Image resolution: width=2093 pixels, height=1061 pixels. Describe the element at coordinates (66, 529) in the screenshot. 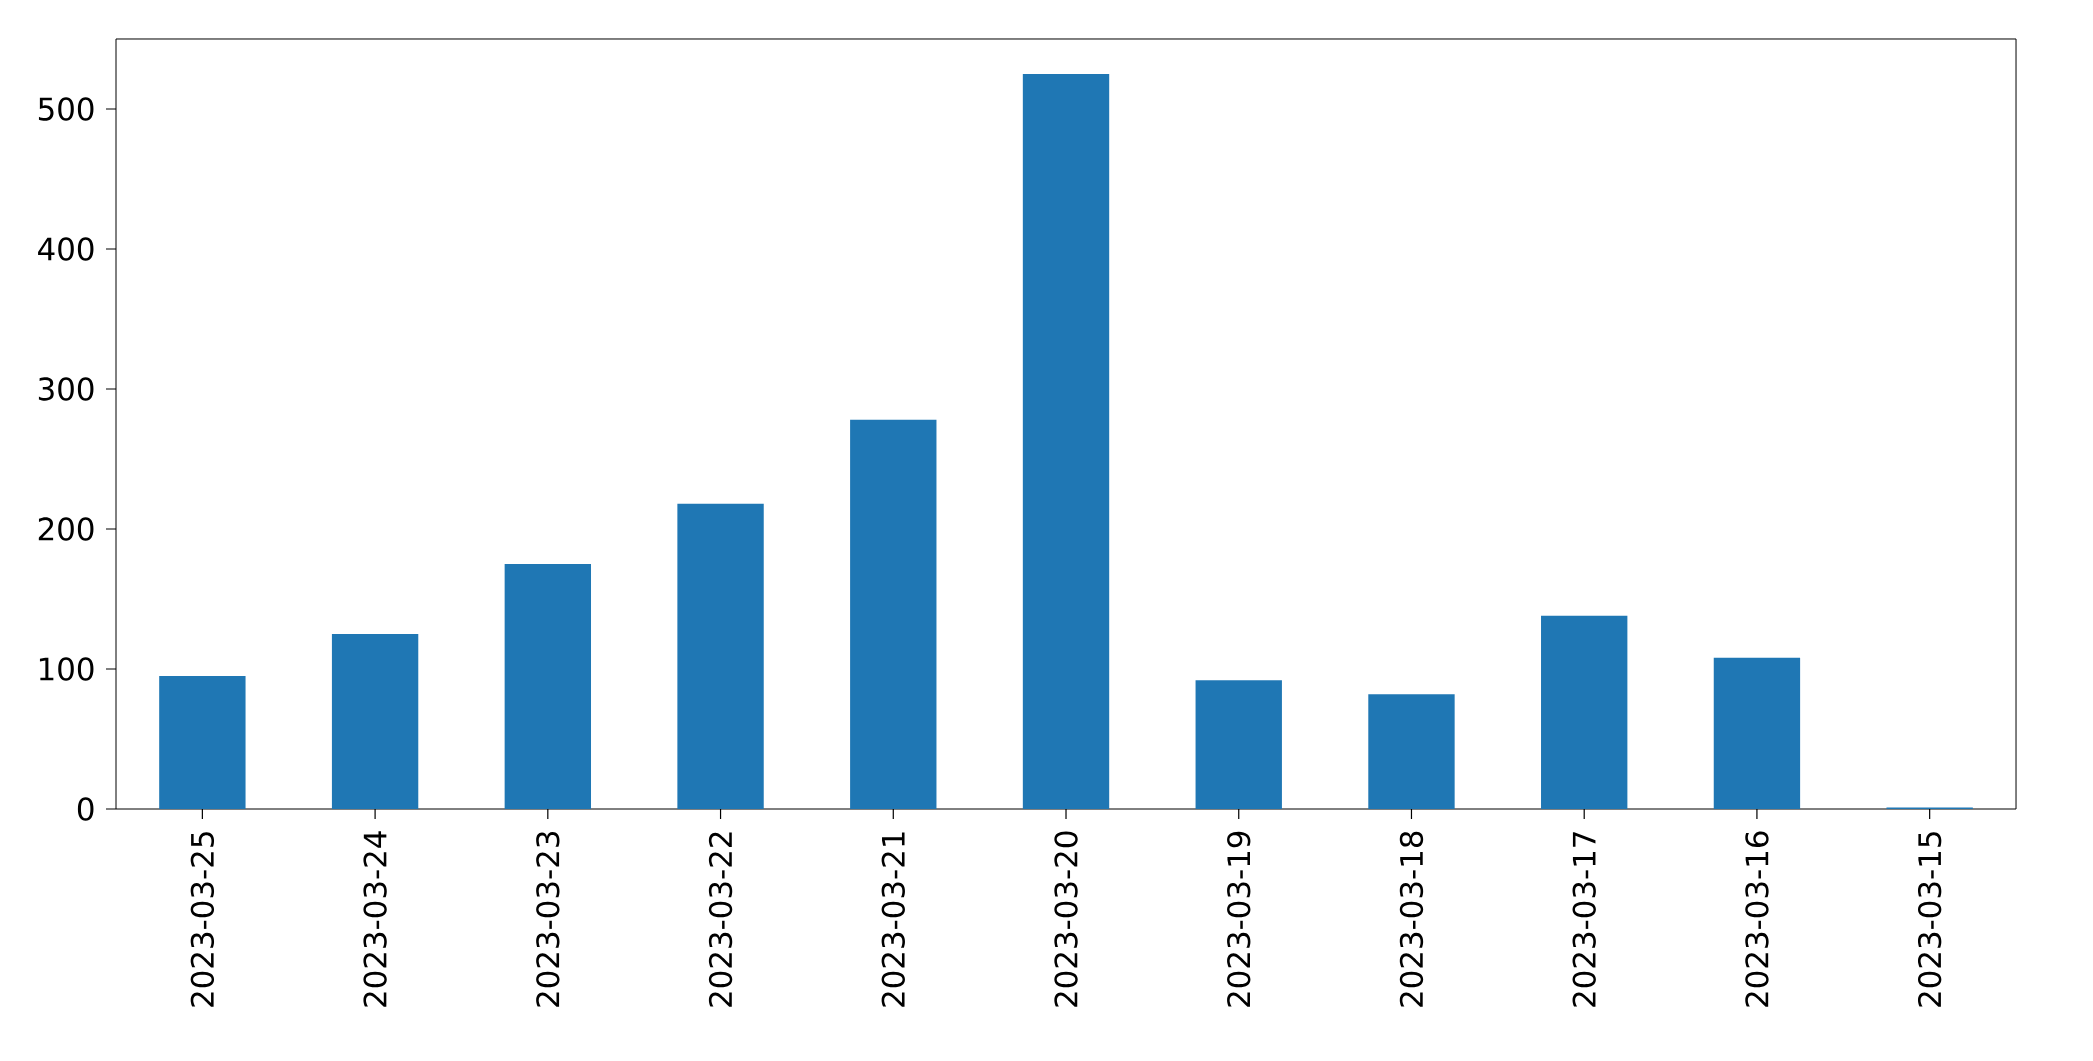

I see `y-tick-label: 200` at that location.